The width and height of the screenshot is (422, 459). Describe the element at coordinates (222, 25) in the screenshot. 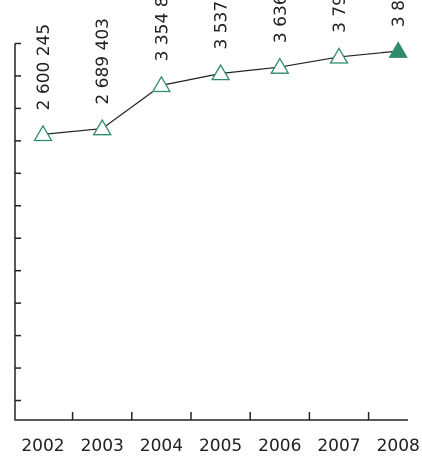

I see `data-label: 3 537 381` at that location.